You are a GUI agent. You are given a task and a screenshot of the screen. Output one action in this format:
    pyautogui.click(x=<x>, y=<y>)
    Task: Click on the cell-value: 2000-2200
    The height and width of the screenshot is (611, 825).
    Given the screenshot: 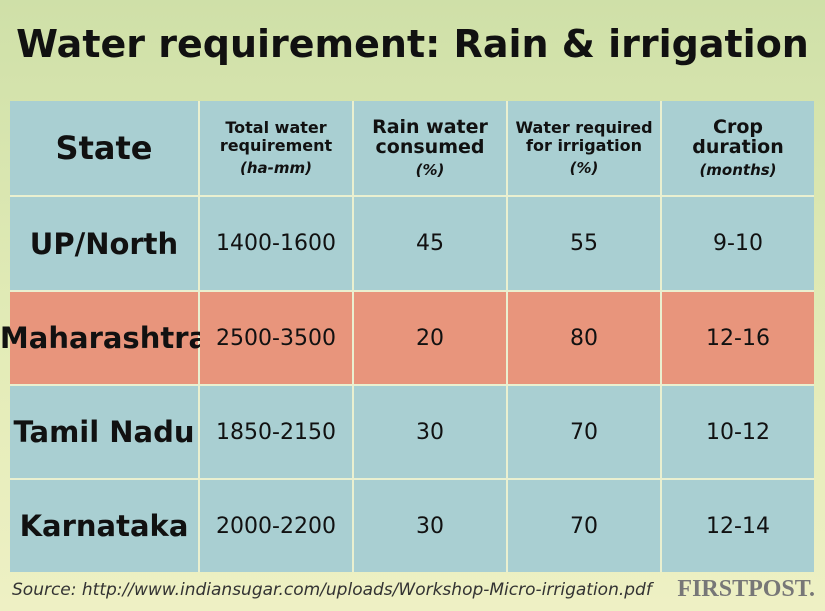 What is the action you would take?
    pyautogui.click(x=276, y=526)
    